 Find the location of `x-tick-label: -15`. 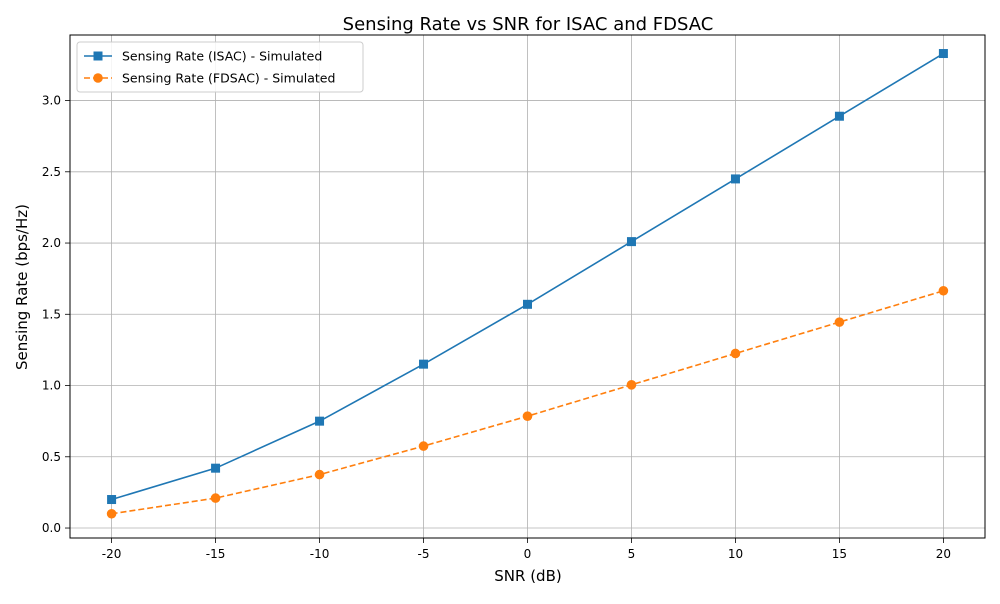

x-tick-label: -15 is located at coordinates (216, 554).